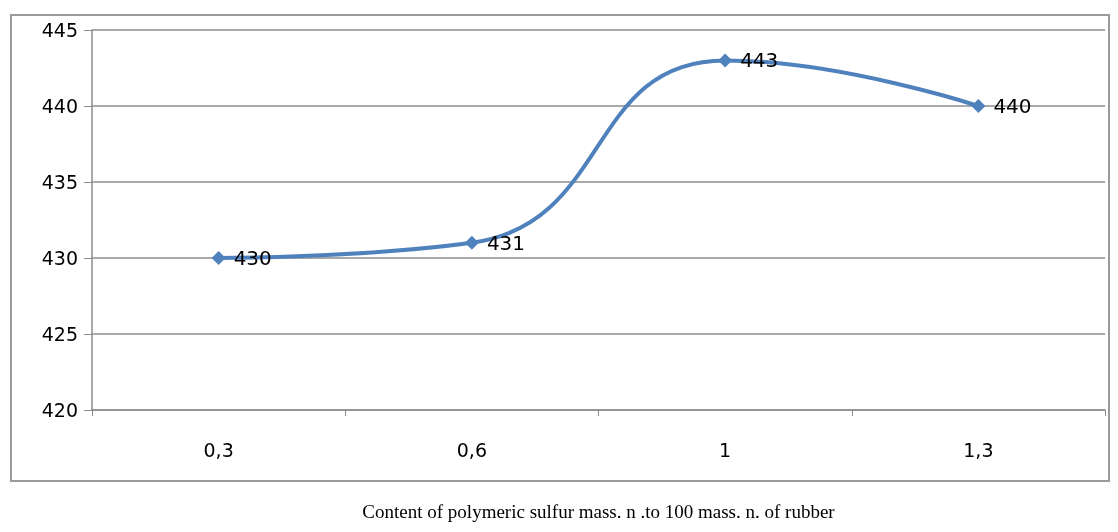 This screenshot has width=1118, height=532. Describe the element at coordinates (599, 511) in the screenshot. I see `x-axis-title: Content of polymeric sulfur mass. n .to 100 mass. n. of rubber` at that location.